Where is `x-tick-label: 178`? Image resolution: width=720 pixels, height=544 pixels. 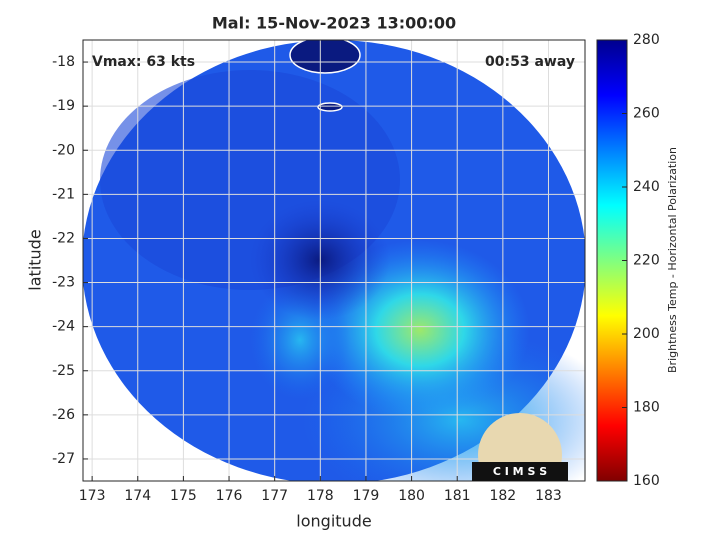
x-tick-label: 178 is located at coordinates (320, 496).